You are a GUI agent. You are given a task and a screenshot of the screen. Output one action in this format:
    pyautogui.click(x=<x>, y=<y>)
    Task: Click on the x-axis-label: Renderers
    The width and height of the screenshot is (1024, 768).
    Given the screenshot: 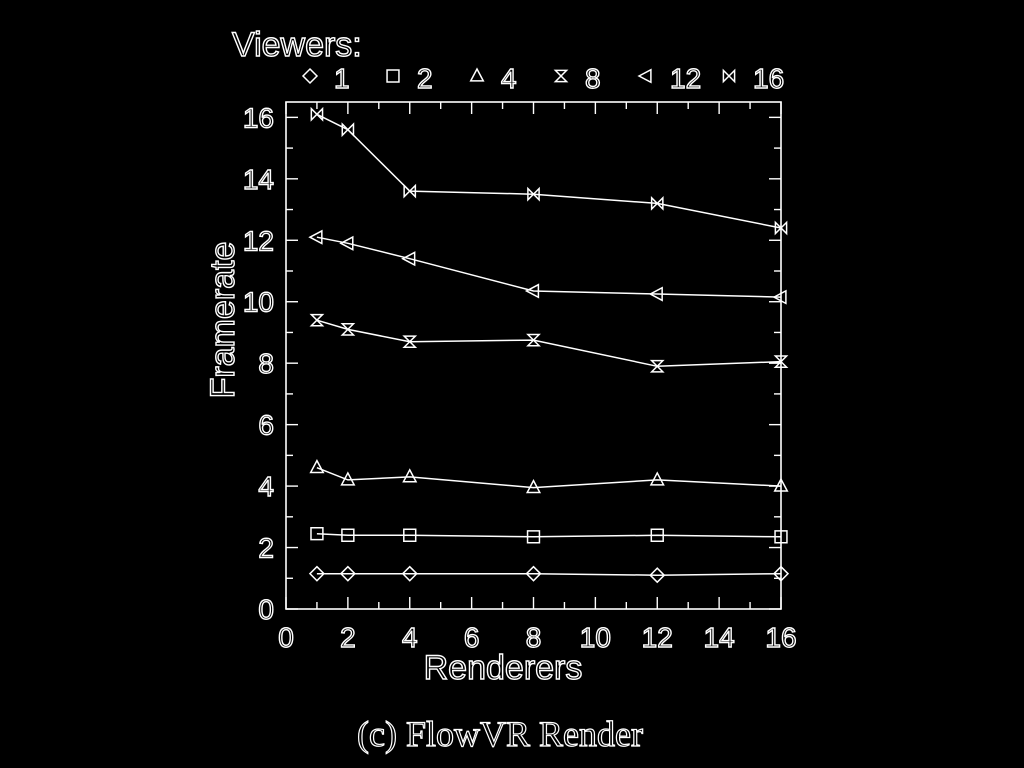 What is the action you would take?
    pyautogui.click(x=503, y=668)
    